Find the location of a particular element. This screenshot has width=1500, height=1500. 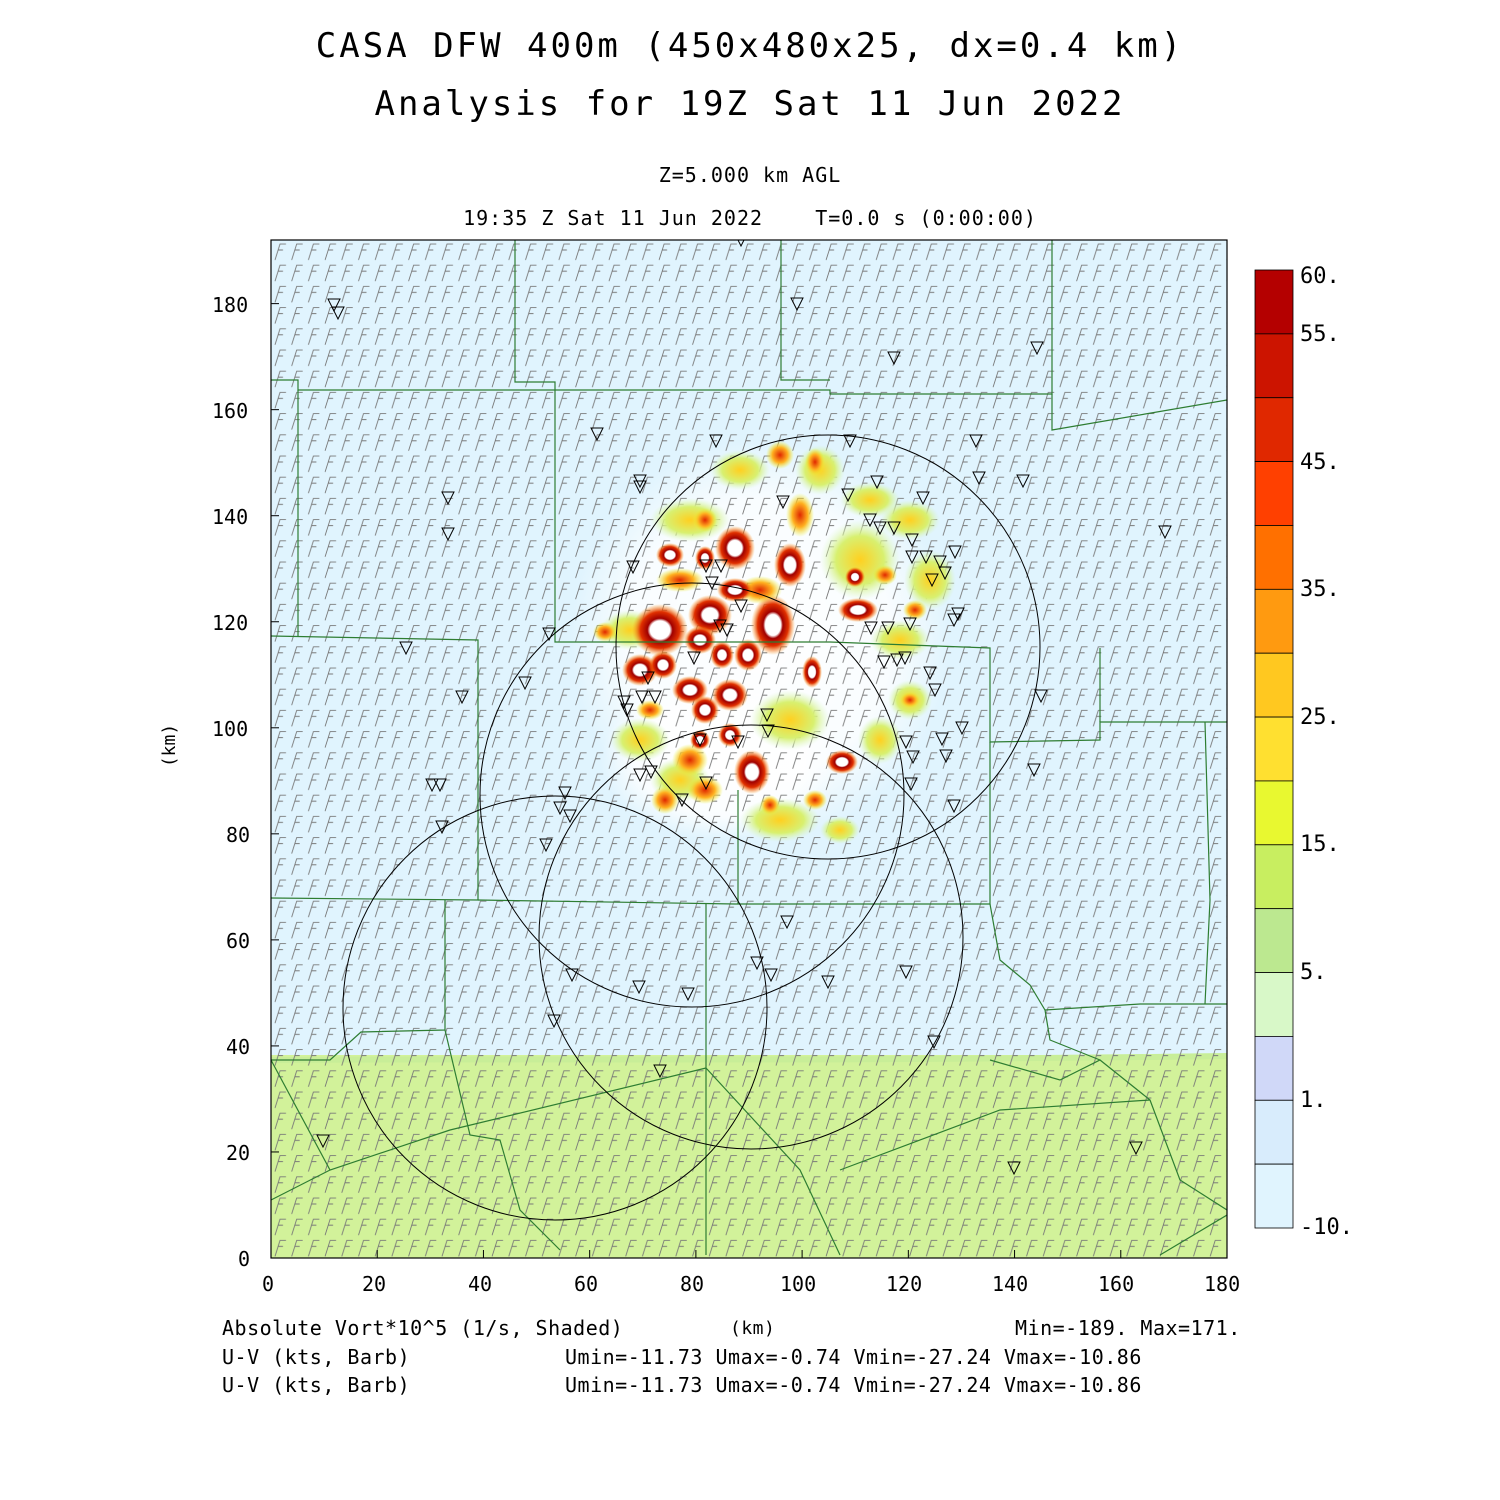

x-tick-160: 160 is located at coordinates (1116, 1284).